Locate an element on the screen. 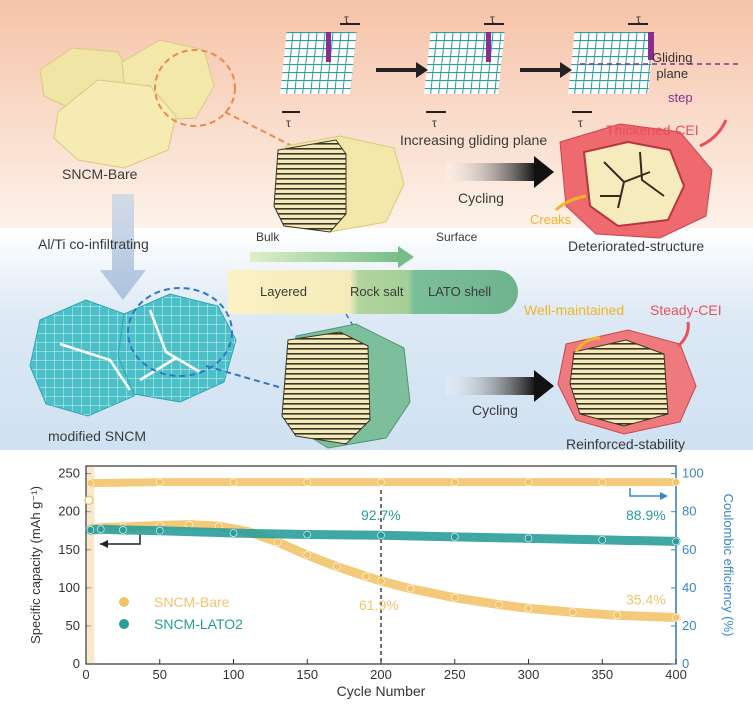 The width and height of the screenshot is (753, 707). y-axis-label: Specific capacity (mAh g⁻¹) is located at coordinates (35, 565).